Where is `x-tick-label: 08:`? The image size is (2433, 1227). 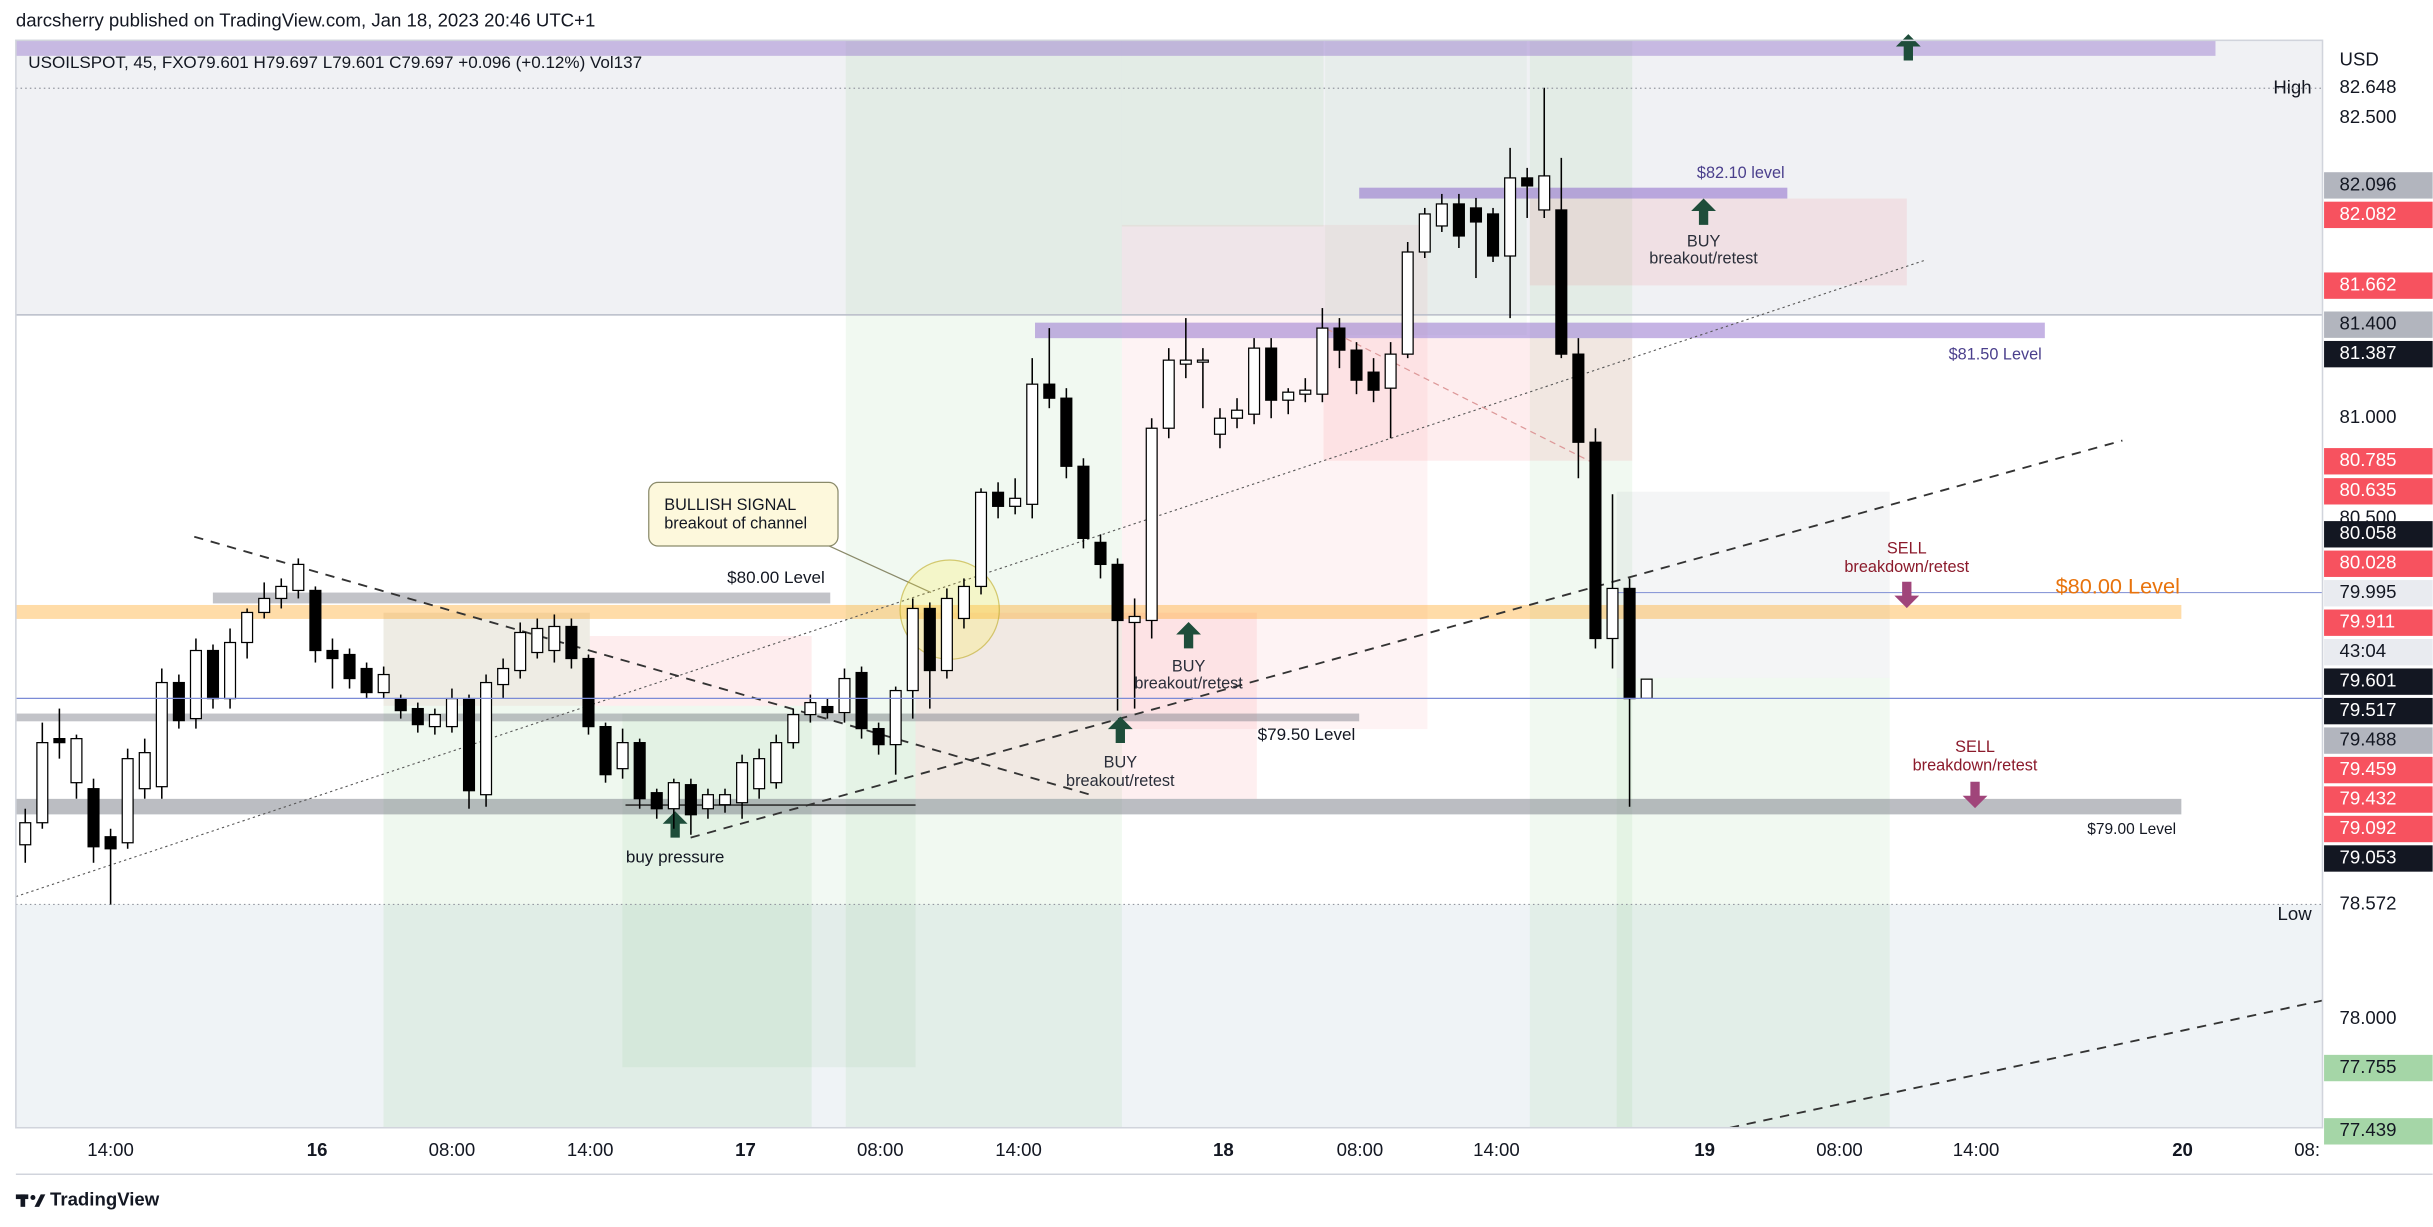
x-tick-label: 08: is located at coordinates (2307, 1149).